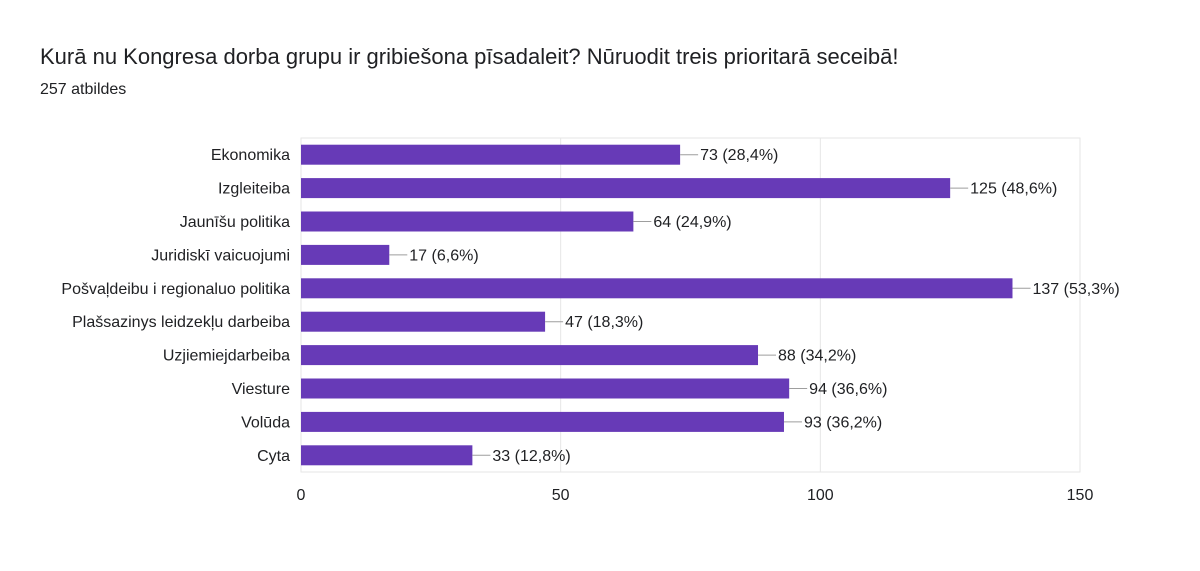  What do you see at coordinates (1080, 495) in the screenshot?
I see `x-tick-label: 150` at bounding box center [1080, 495].